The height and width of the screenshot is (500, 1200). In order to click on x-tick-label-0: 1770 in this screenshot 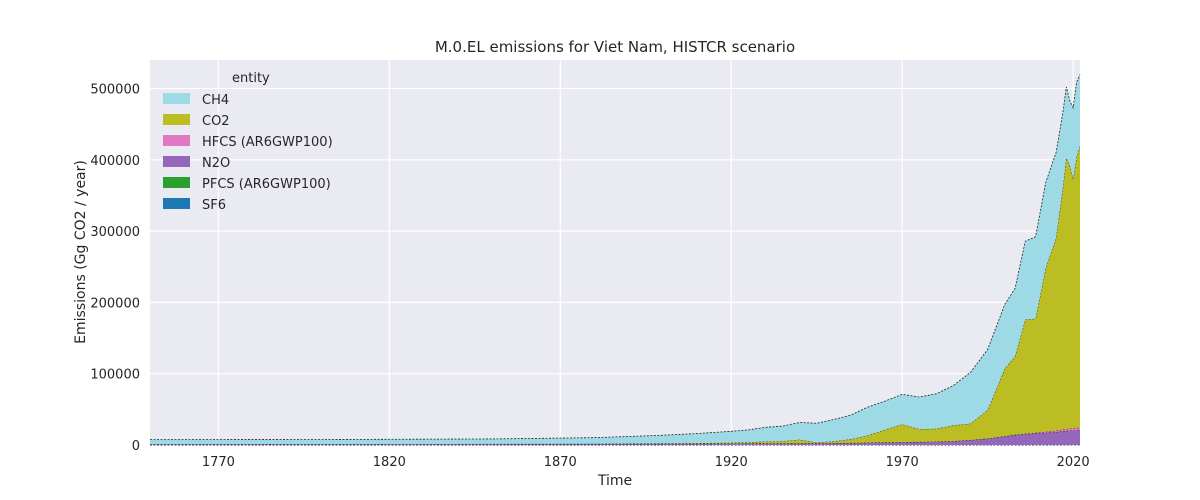, I will do `click(218, 462)`.